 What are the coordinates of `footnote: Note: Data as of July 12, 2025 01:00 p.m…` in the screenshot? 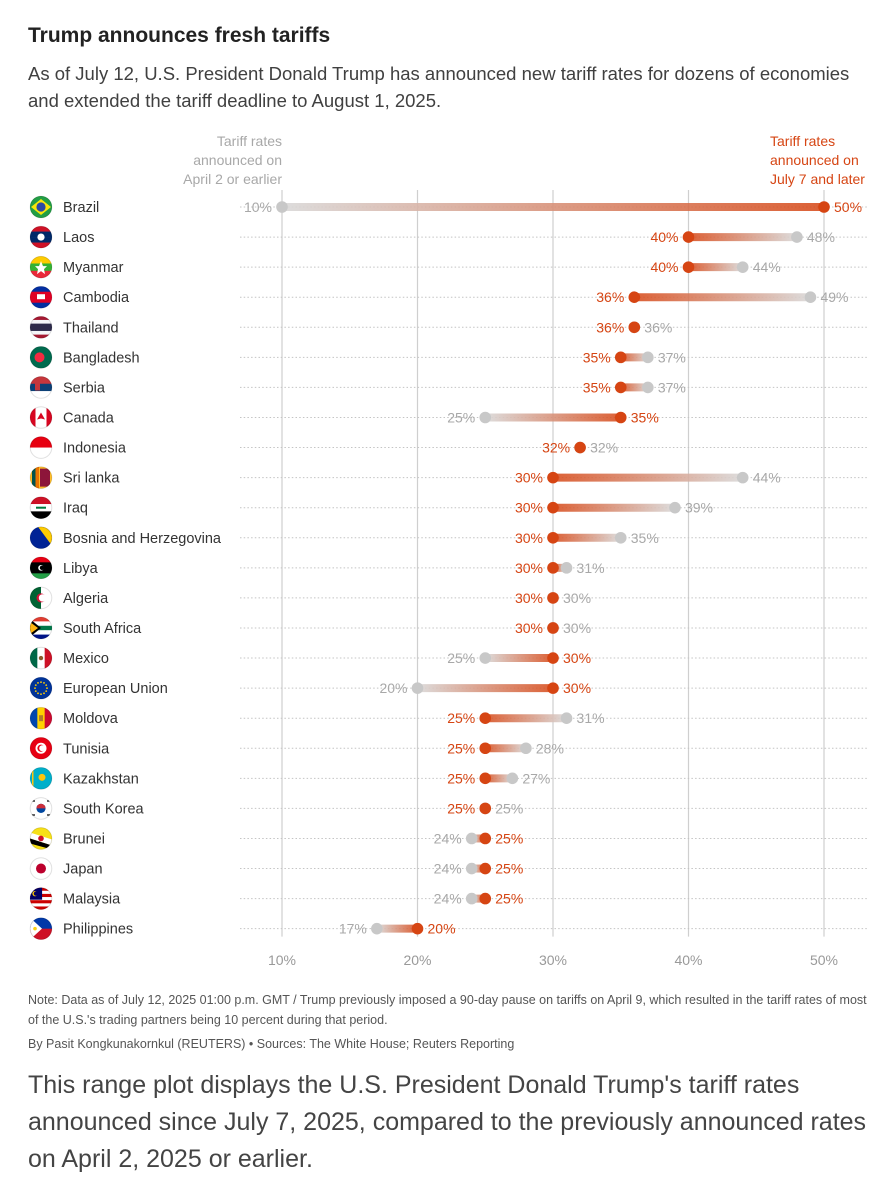 It's located at (447, 1010).